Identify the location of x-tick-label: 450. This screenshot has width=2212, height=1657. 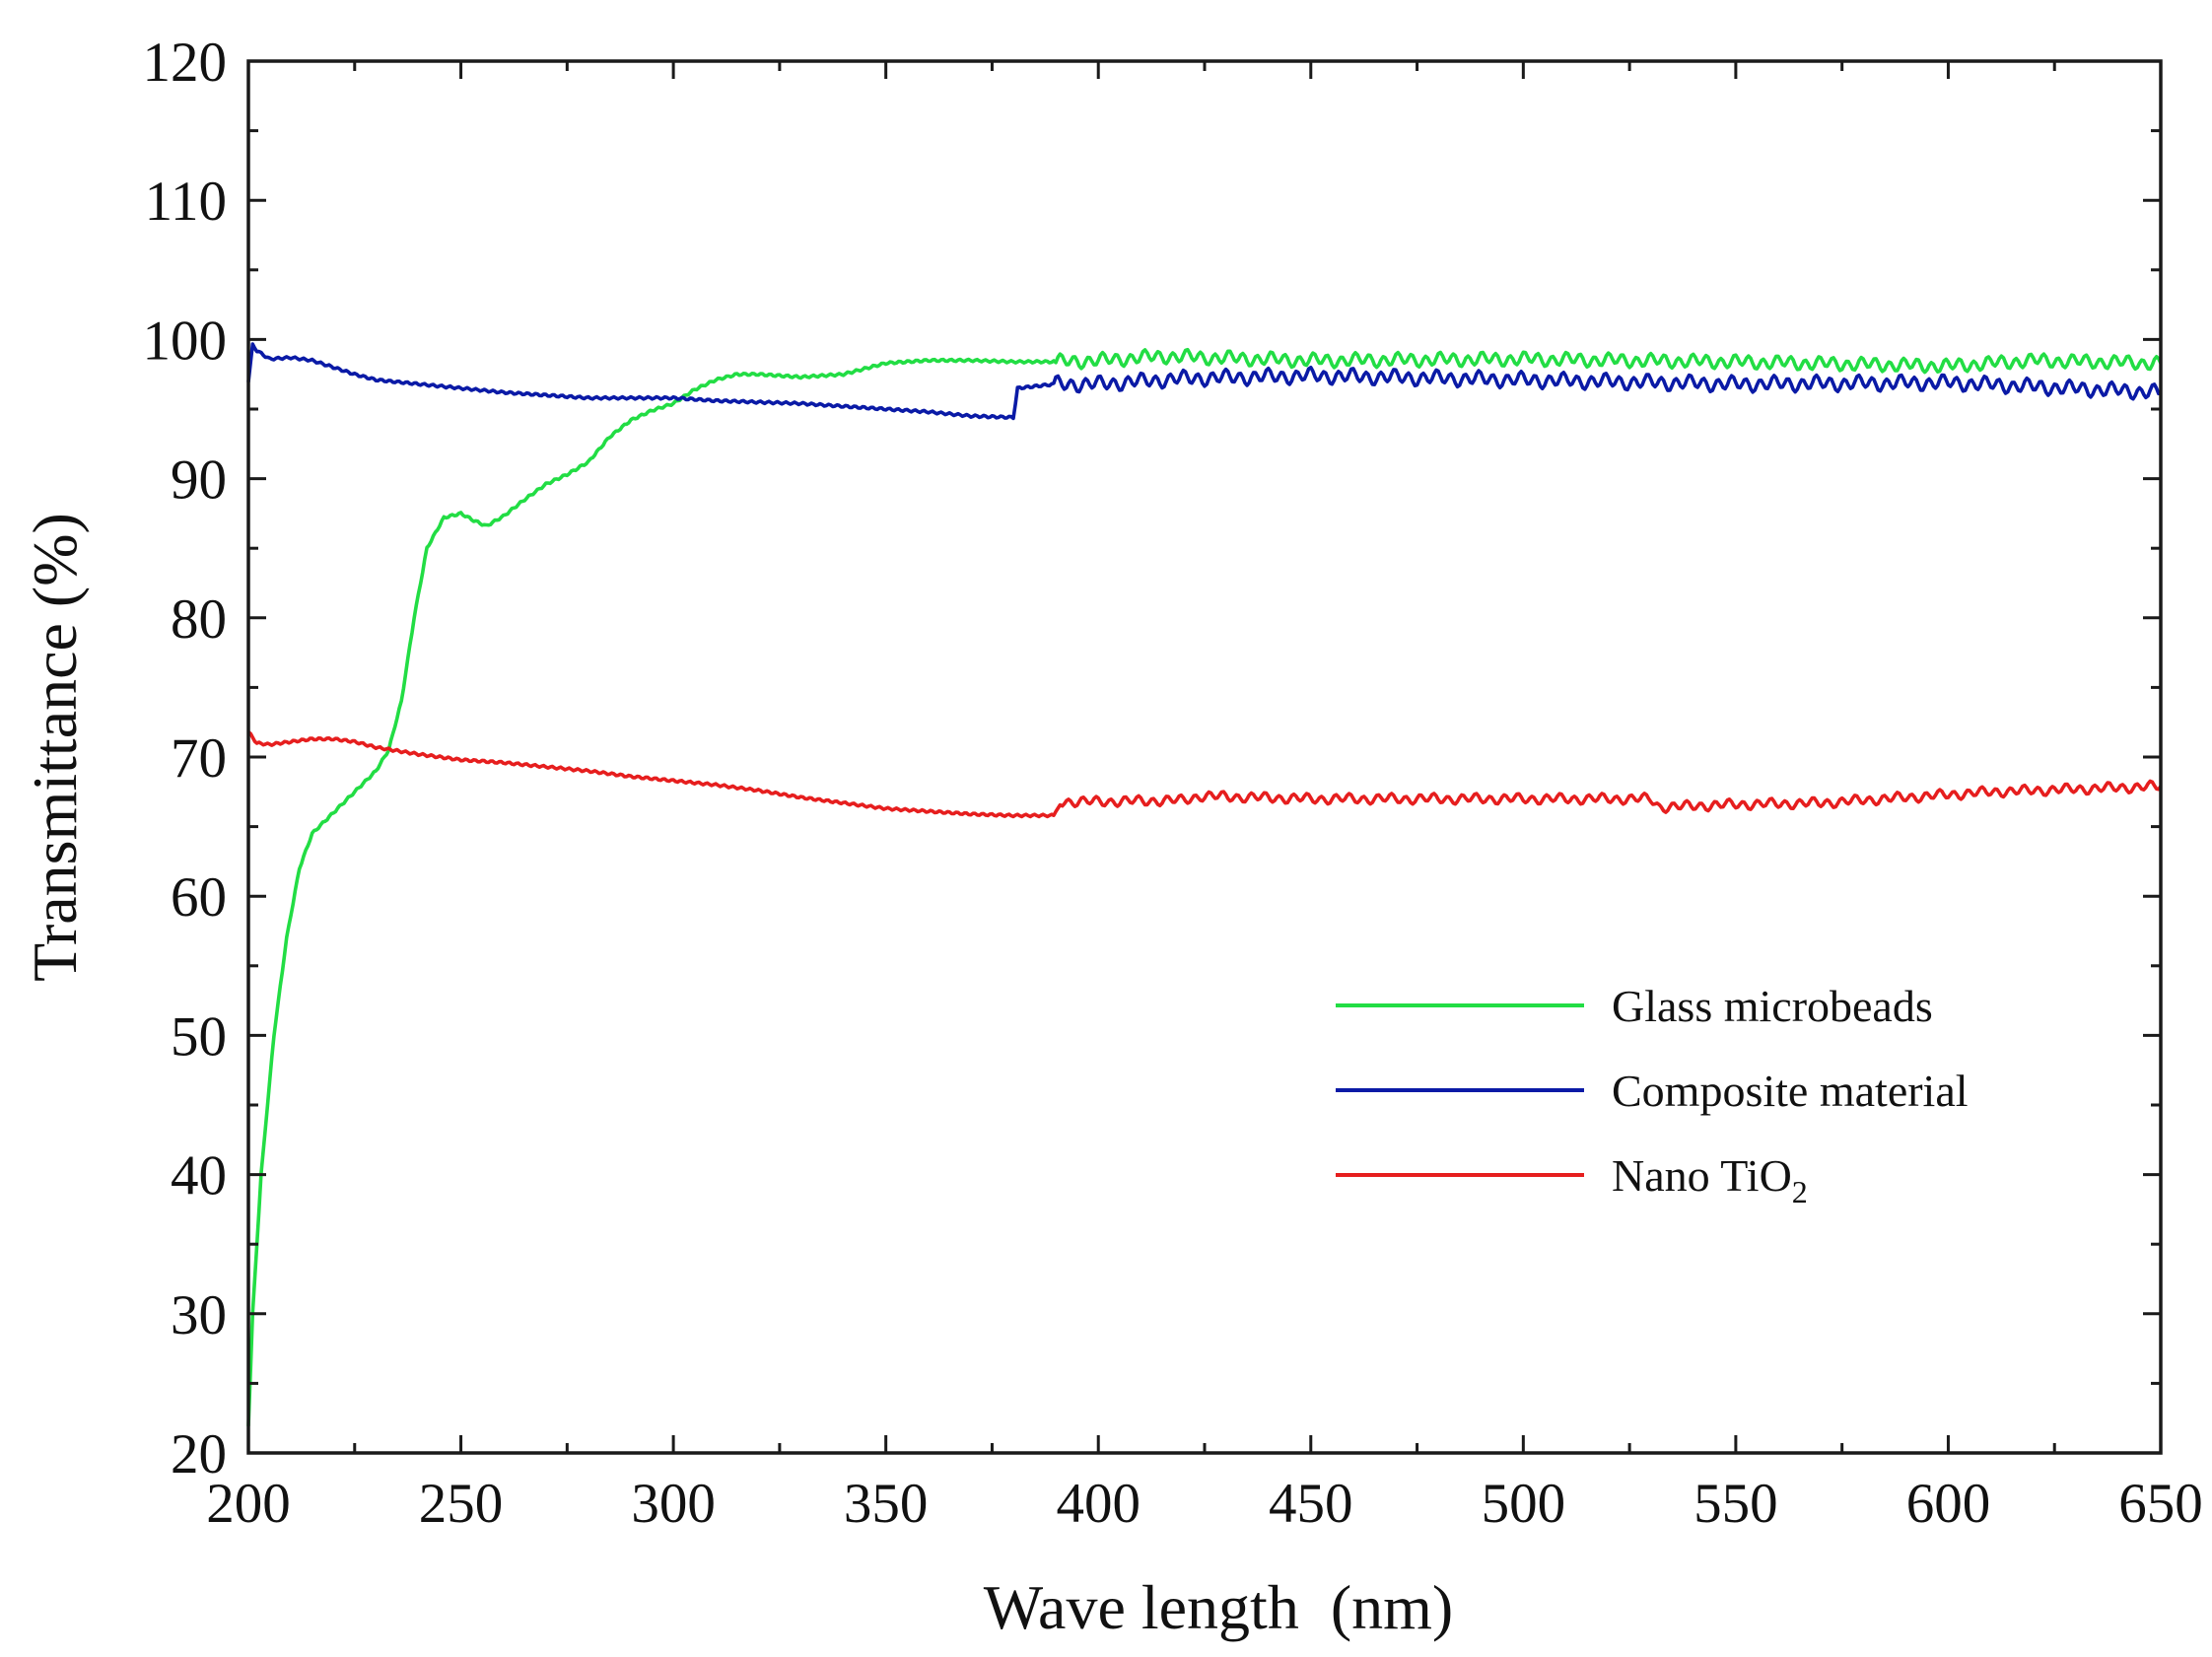
(1311, 1504).